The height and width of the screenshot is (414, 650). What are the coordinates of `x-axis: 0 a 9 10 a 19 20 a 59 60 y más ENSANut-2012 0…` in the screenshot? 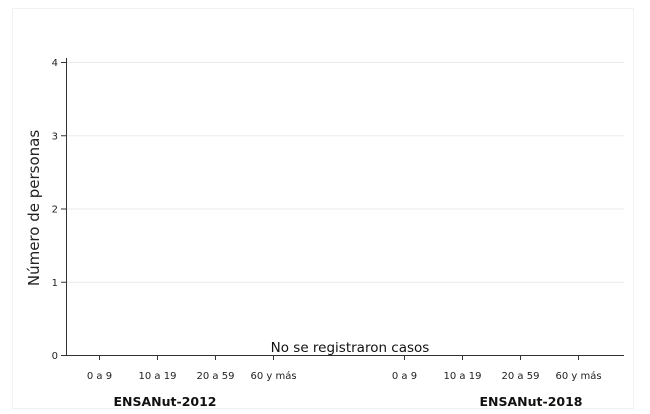 It's located at (345, 382).